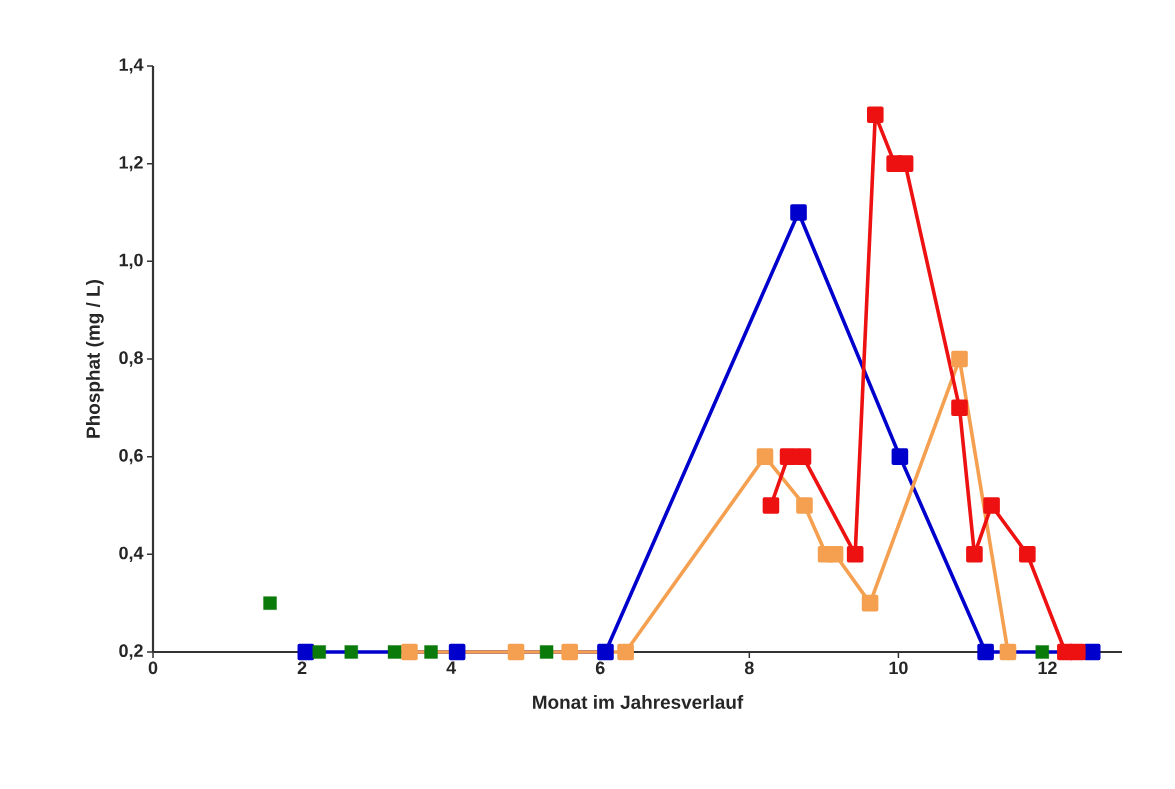 The height and width of the screenshot is (789, 1175). Describe the element at coordinates (131, 652) in the screenshot. I see `y-tick-label: 0,2` at that location.